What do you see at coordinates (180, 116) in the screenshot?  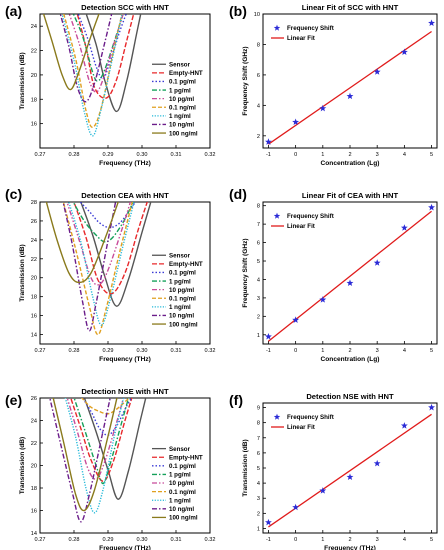 I see `legend-label: 1 ng/ml` at bounding box center [180, 116].